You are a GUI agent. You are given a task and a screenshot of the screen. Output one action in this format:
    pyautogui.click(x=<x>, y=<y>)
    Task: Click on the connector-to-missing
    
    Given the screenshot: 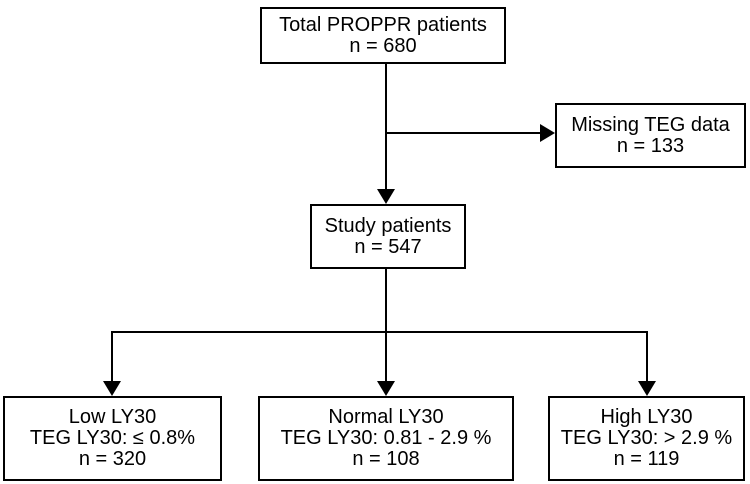 What is the action you would take?
    pyautogui.click(x=463, y=133)
    